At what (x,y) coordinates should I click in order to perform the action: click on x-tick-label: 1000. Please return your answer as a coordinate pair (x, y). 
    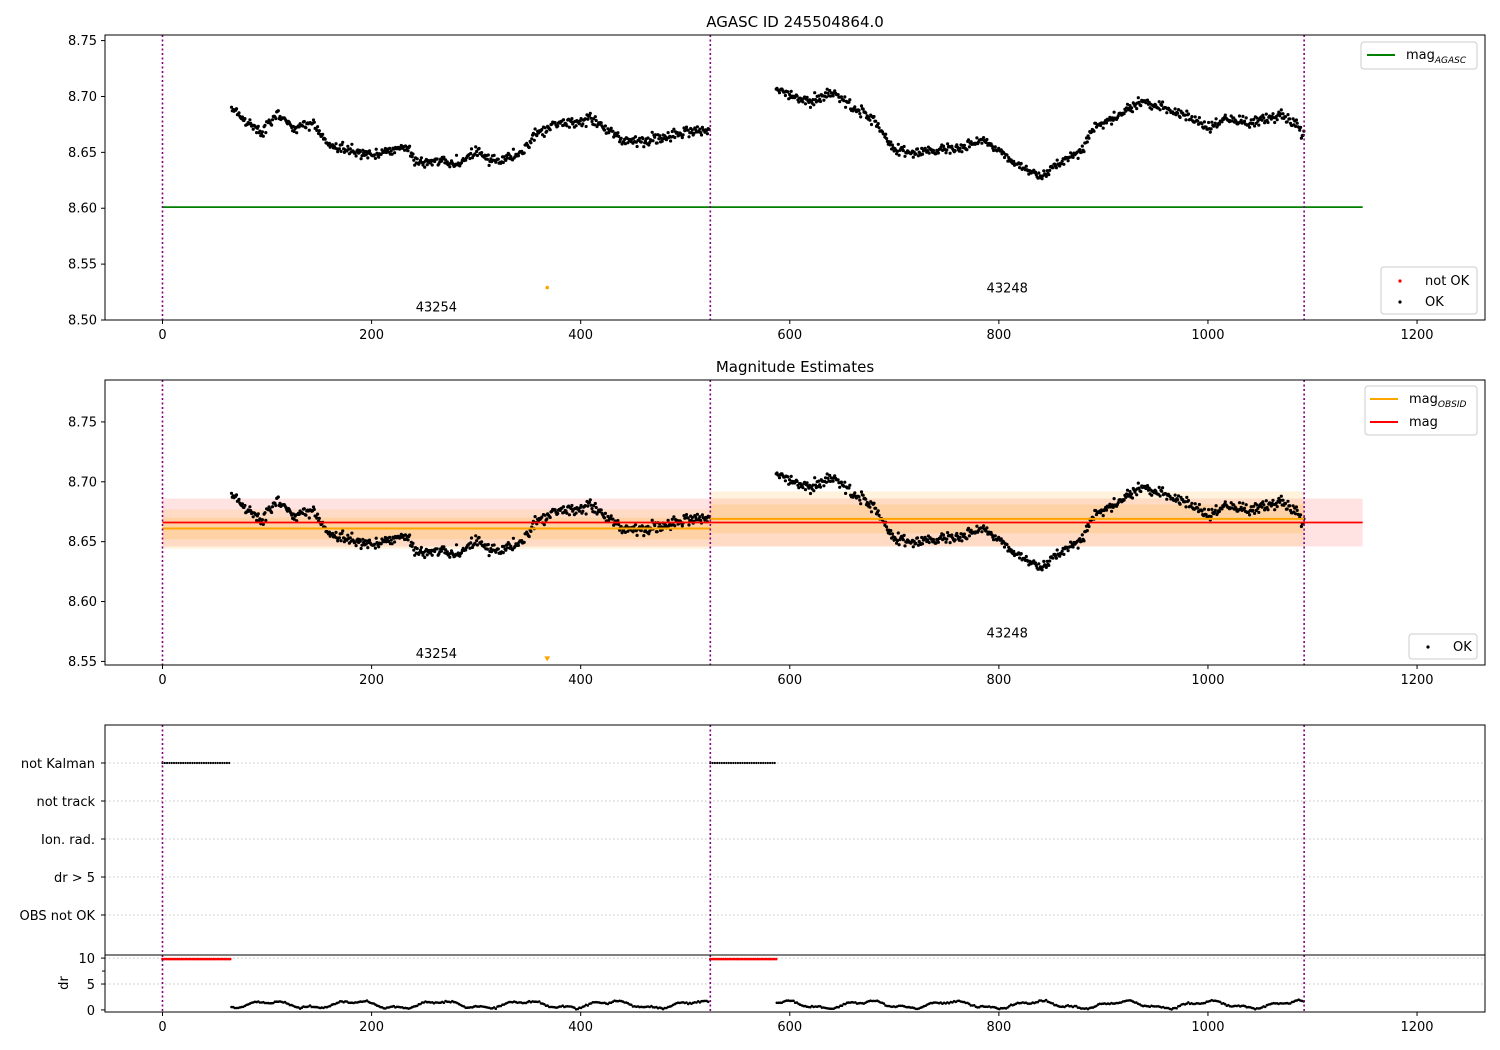
    Looking at the image, I should click on (1207, 335).